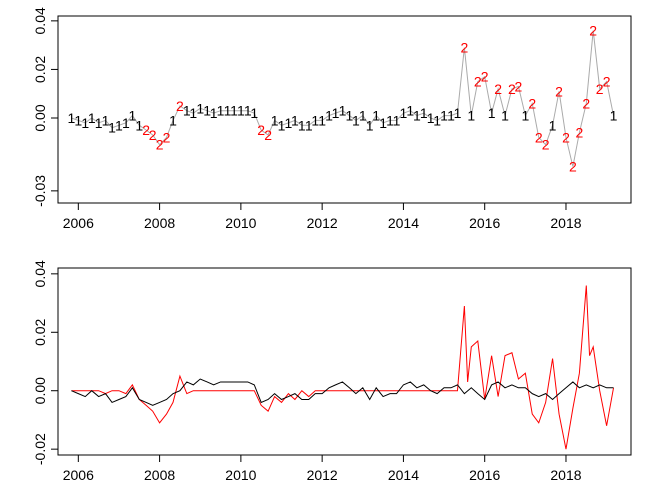 This screenshot has width=656, height=493. I want to click on x-tick-label: 2008, so click(159, 223).